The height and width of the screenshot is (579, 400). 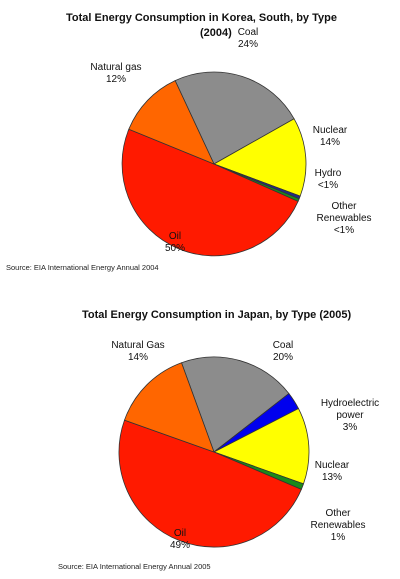 I want to click on slice-label-hydroelectric: Hydroelectric power 3%, so click(x=350, y=415).